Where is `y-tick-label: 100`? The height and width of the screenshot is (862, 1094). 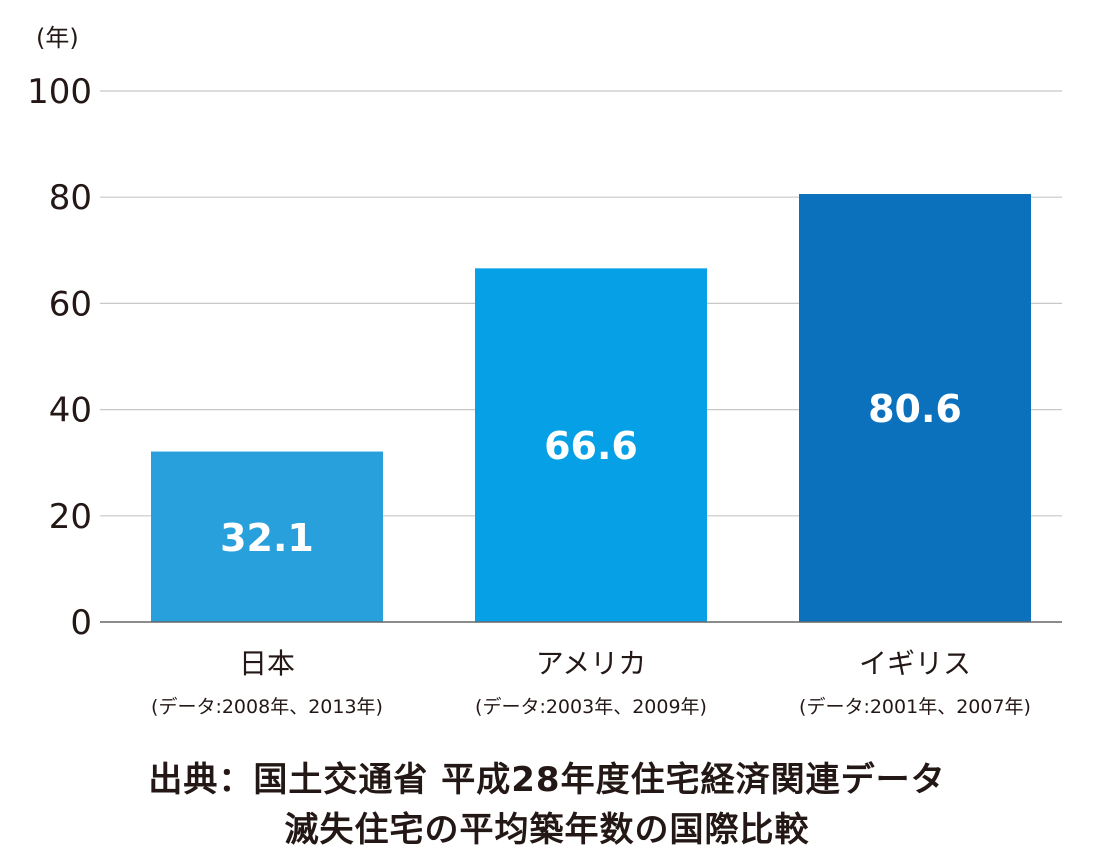
y-tick-label: 100 is located at coordinates (59, 92).